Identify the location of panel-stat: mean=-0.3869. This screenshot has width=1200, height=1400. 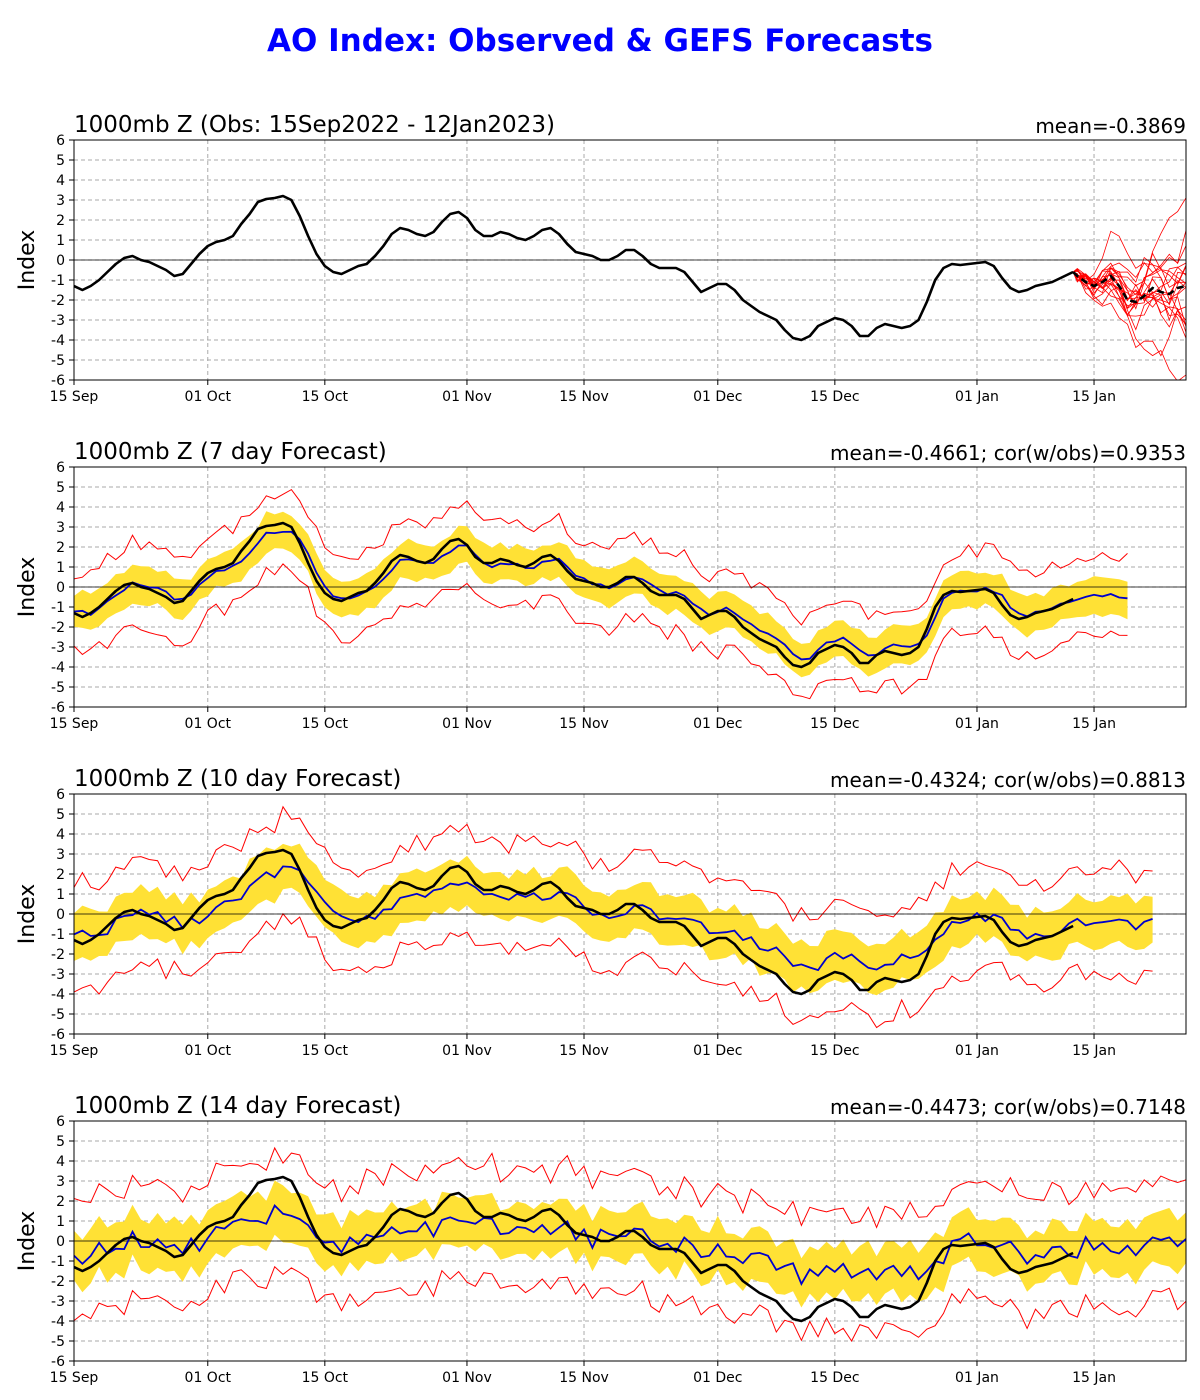
(1110, 126).